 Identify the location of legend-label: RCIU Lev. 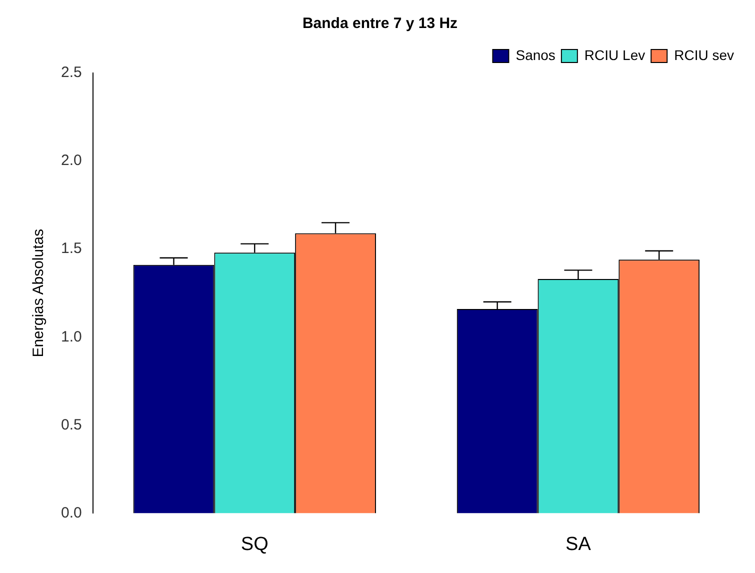
(615, 54).